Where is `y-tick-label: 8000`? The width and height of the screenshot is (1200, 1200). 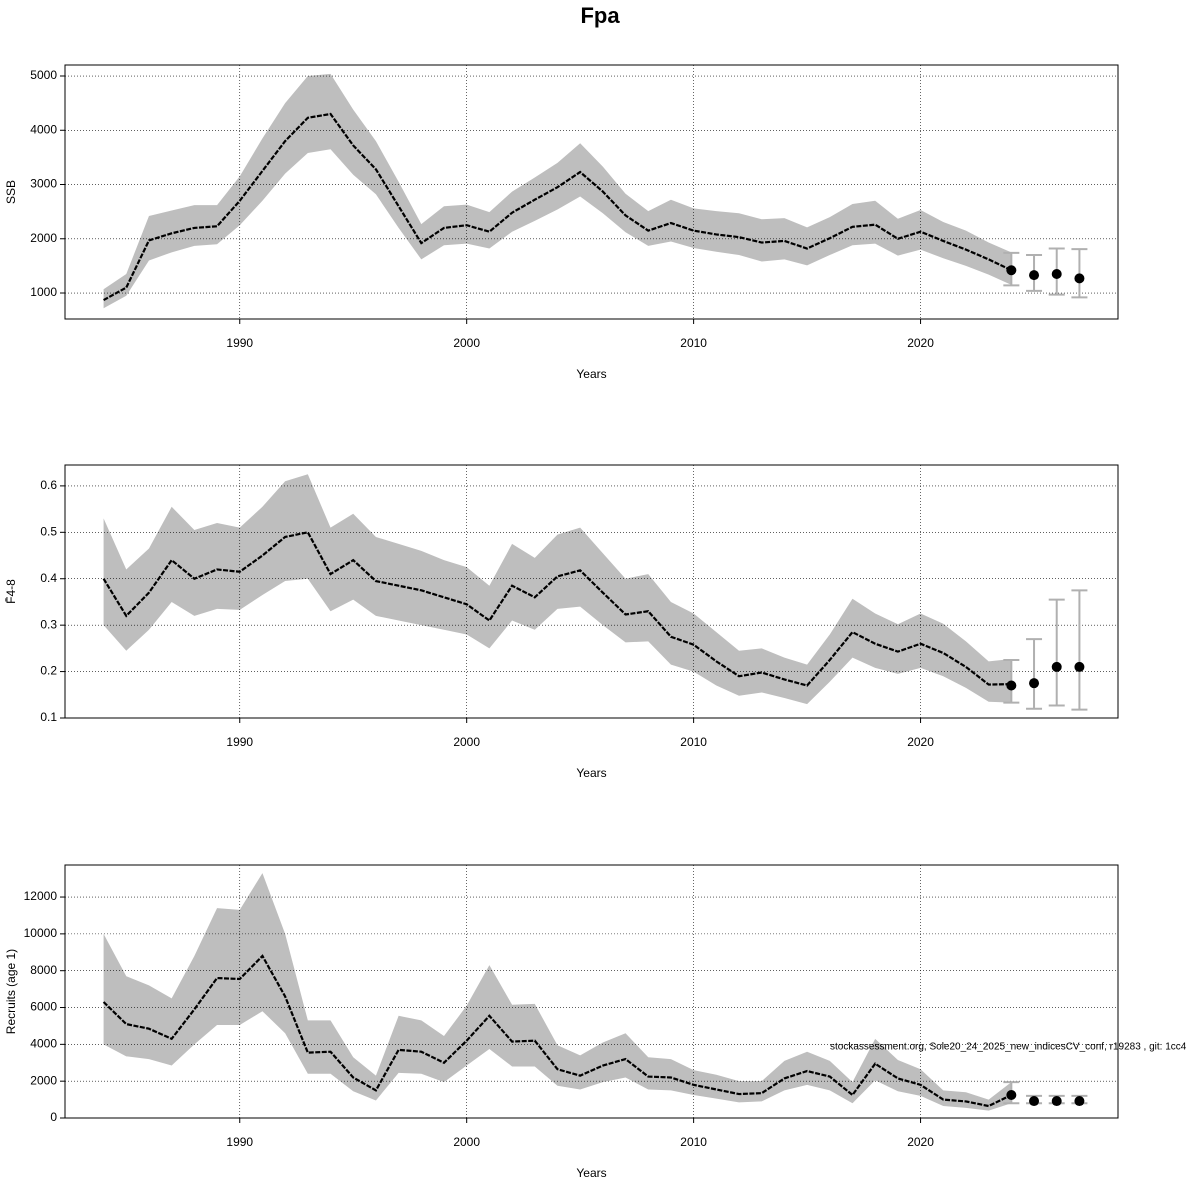 y-tick-label: 8000 is located at coordinates (43, 970).